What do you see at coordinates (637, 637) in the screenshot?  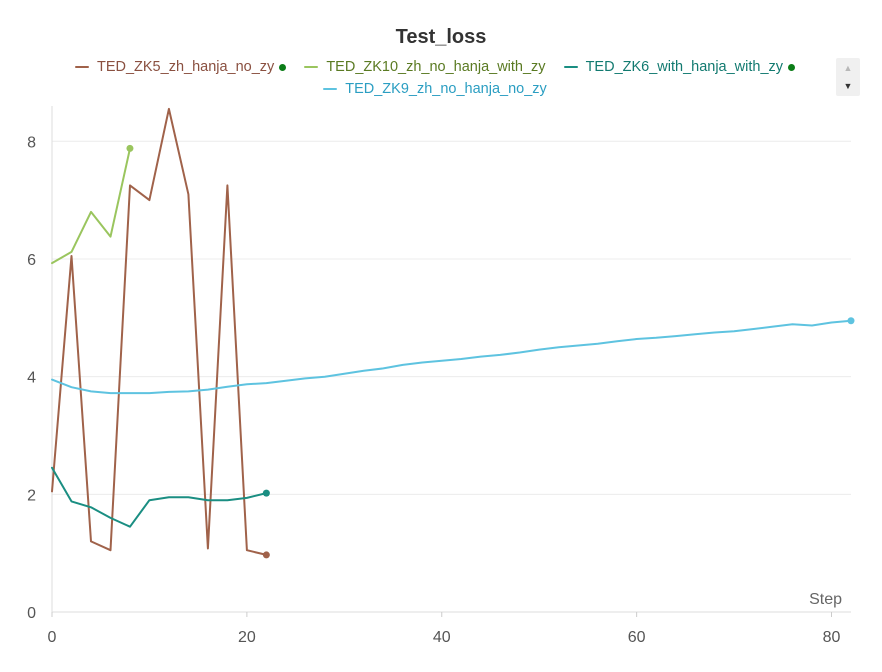 I see `x-tick-label: 60` at bounding box center [637, 637].